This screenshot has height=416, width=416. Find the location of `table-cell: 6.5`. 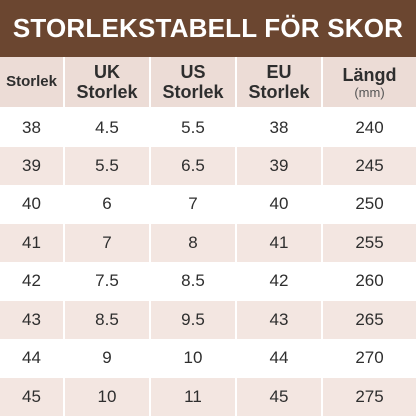

table-cell: 6.5 is located at coordinates (193, 165).